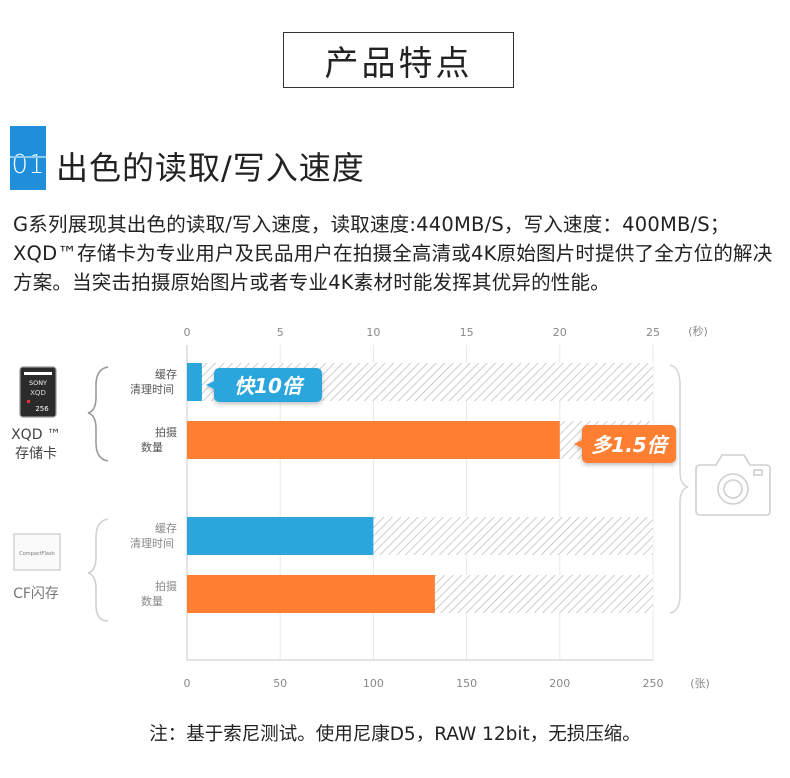 Image resolution: width=790 pixels, height=778 pixels. I want to click on page-title: 产品特点, so click(398, 60).